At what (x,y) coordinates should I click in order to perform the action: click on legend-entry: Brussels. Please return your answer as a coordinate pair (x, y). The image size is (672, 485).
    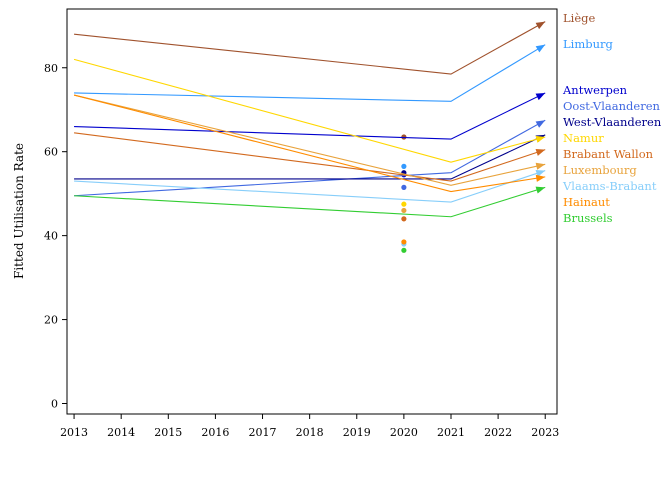
    Looking at the image, I should click on (588, 218).